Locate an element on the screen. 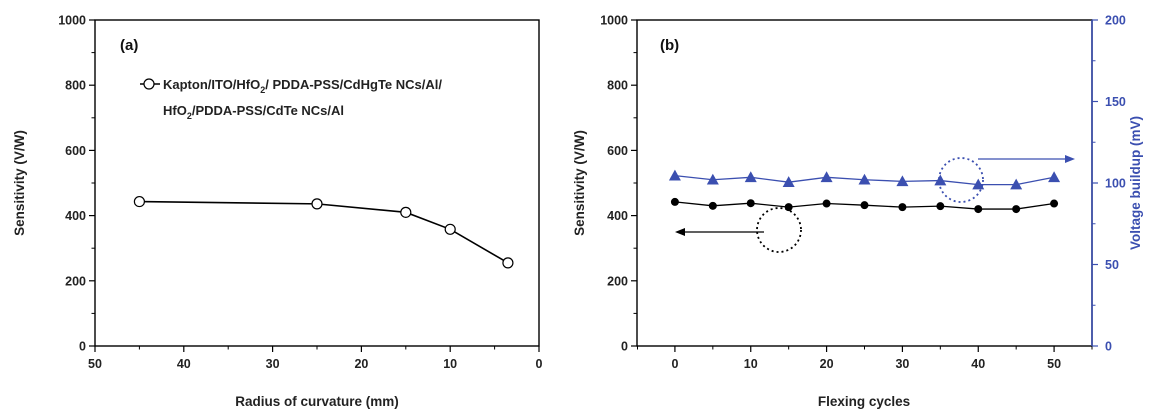 The width and height of the screenshot is (1153, 412). panel-b-right-y-axis-title: Voltage buildup (mV) is located at coordinates (1135, 183).